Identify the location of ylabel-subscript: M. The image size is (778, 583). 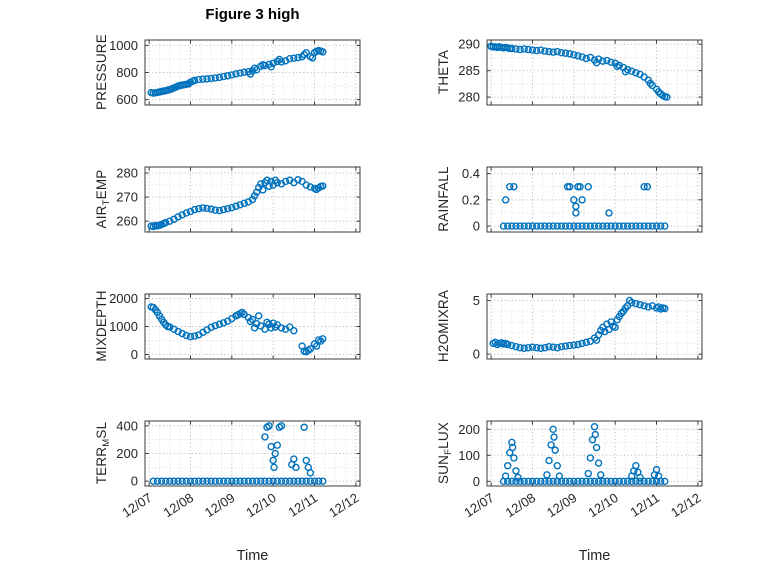
(106, 442).